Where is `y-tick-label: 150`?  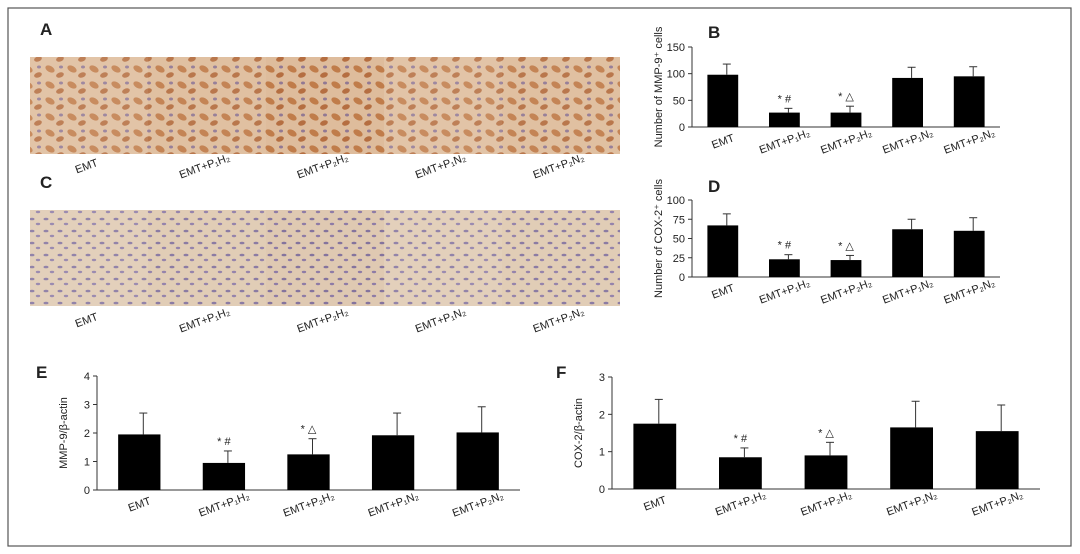
y-tick-label: 150 is located at coordinates (676, 48).